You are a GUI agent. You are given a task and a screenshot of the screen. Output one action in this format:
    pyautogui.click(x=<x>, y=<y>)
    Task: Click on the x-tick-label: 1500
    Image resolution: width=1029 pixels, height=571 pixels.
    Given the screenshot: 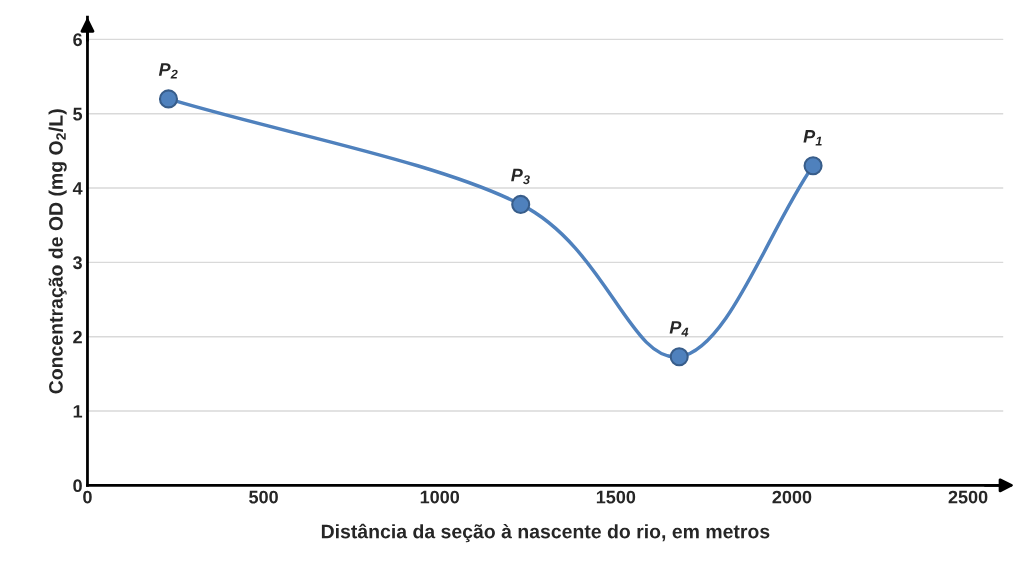 What is the action you would take?
    pyautogui.click(x=616, y=497)
    